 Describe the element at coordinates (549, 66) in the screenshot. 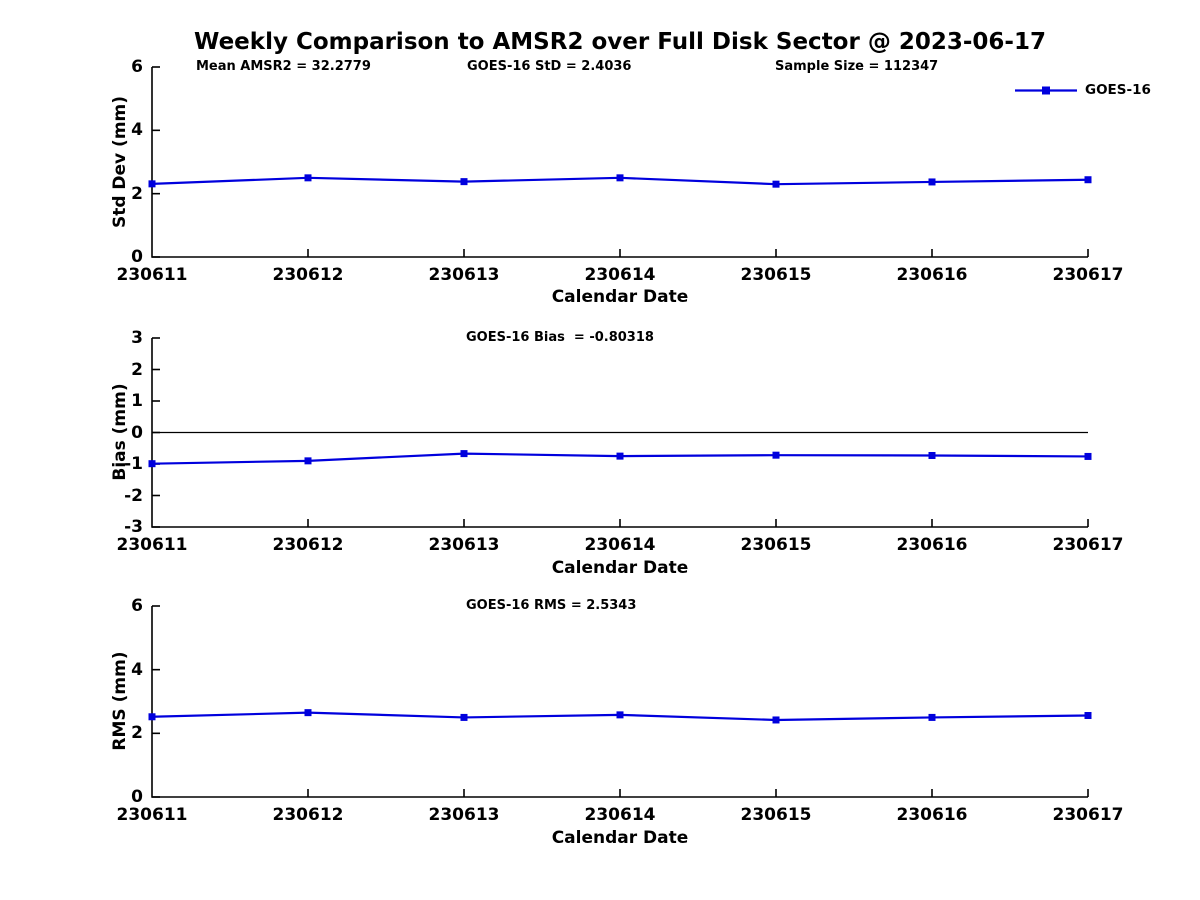

I see `annotation-goes16-std: GOES-16 StD = 2.4036` at that location.